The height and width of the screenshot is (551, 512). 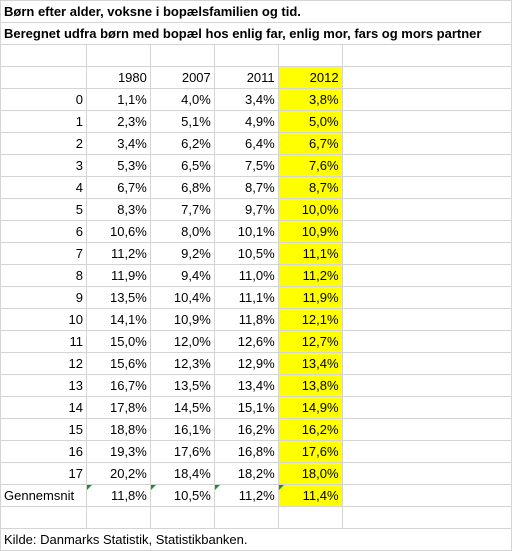 What do you see at coordinates (310, 385) in the screenshot?
I see `value-2012: 13,8%` at bounding box center [310, 385].